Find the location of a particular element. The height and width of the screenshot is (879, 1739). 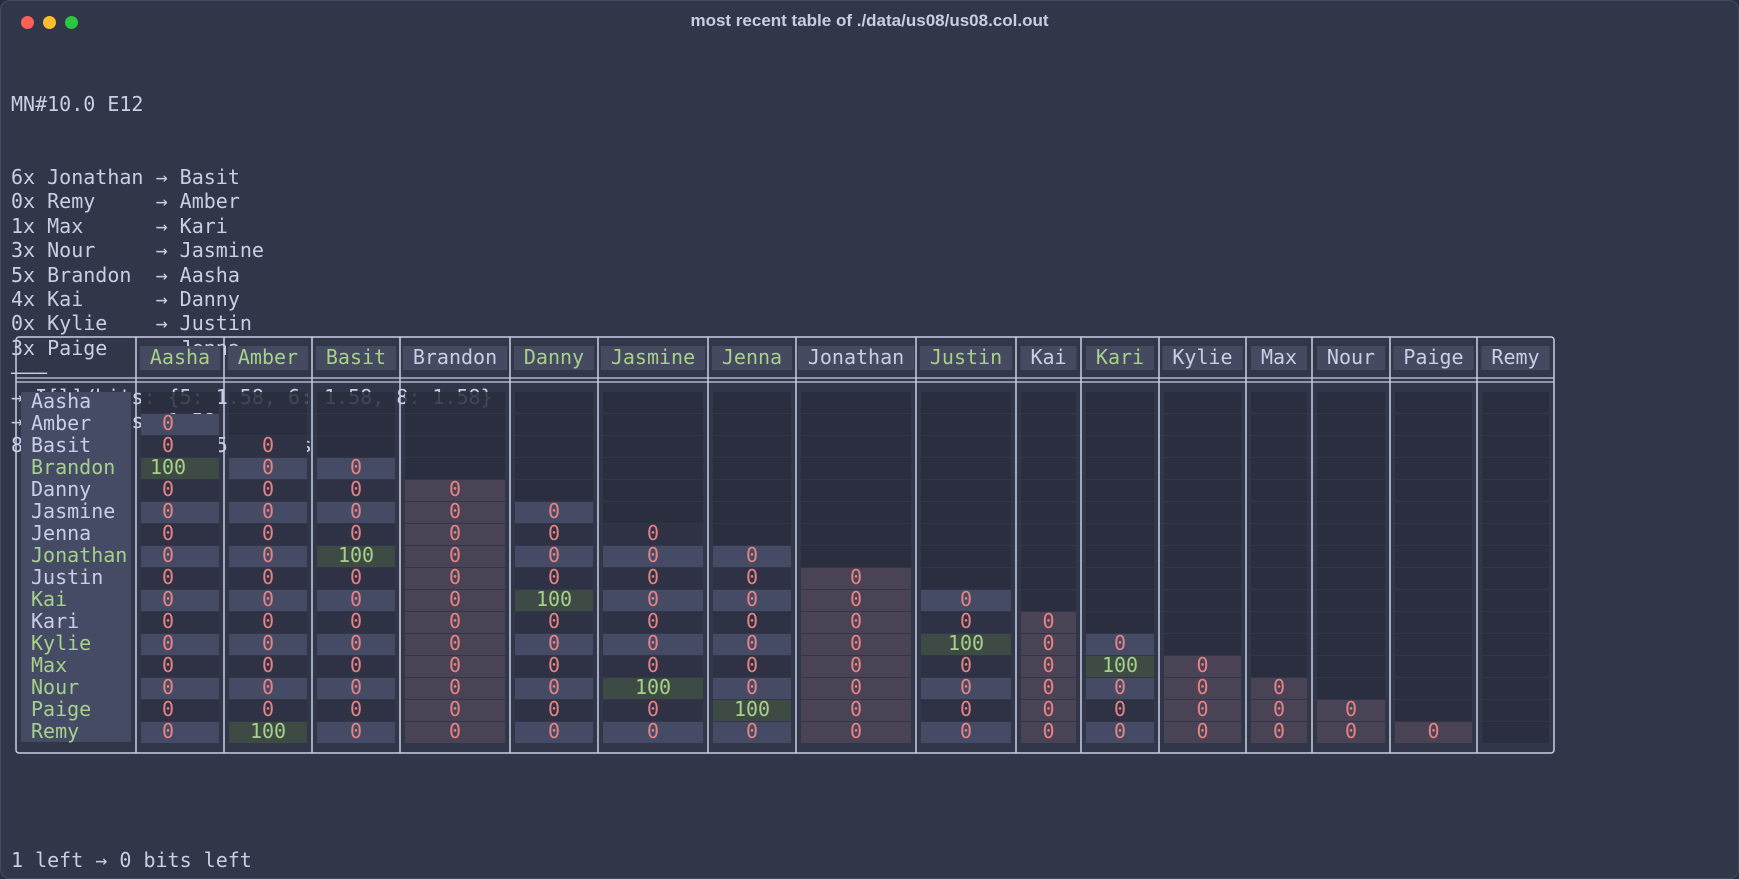

pairing-from: Nour is located at coordinates (71, 250).